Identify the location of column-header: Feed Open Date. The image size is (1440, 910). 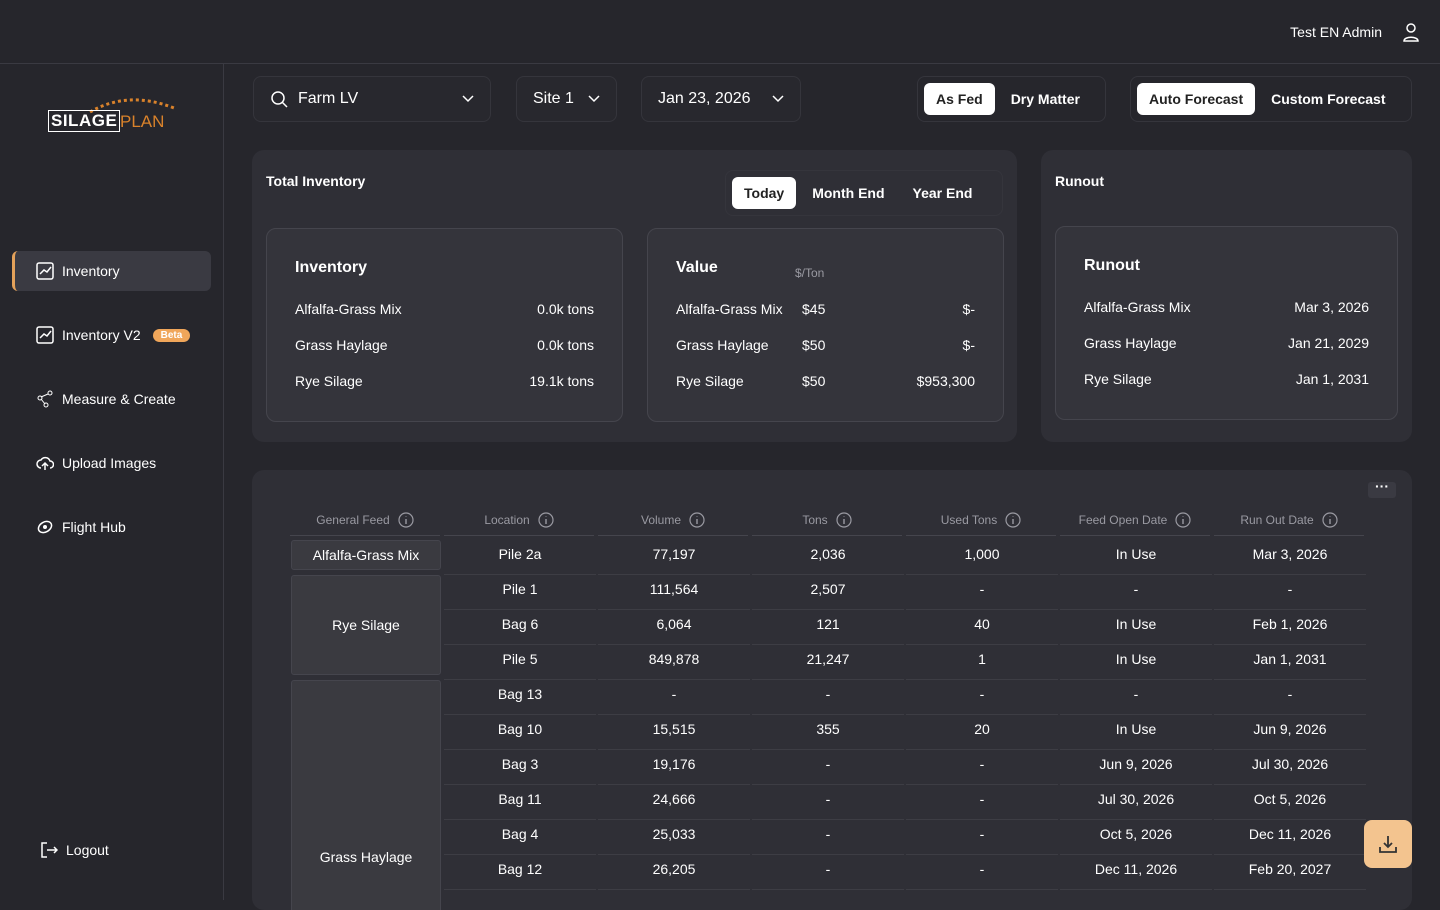
(1135, 520).